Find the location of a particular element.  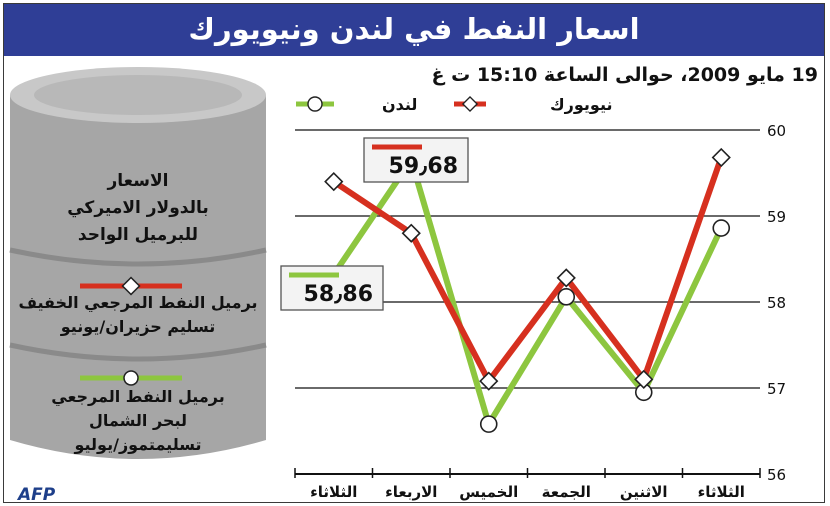

ny-callout: 59٫68 is located at coordinates (416, 160).